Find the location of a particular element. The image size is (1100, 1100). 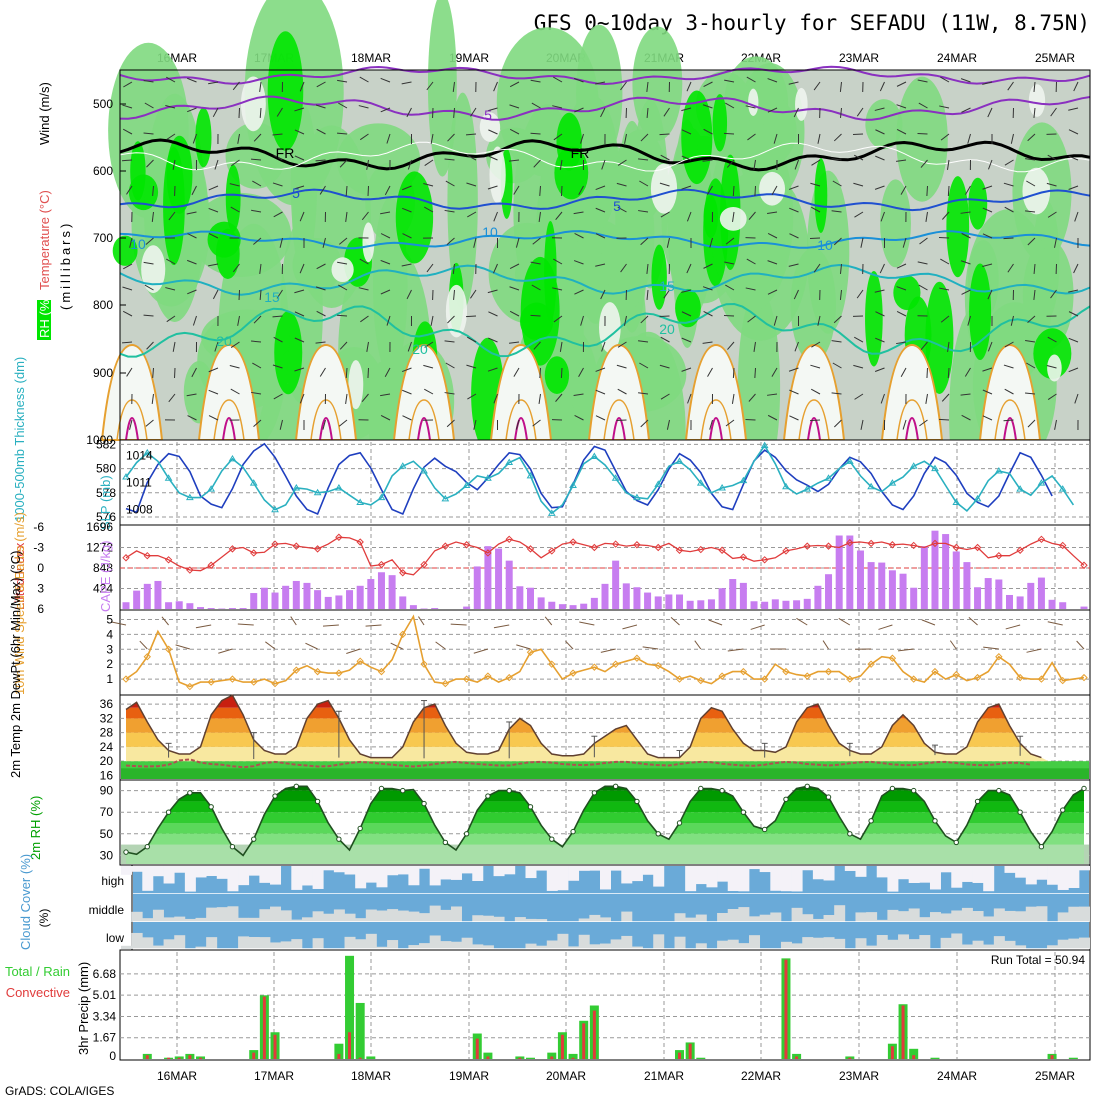

wind10m-barb is located at coordinates (885, 627).